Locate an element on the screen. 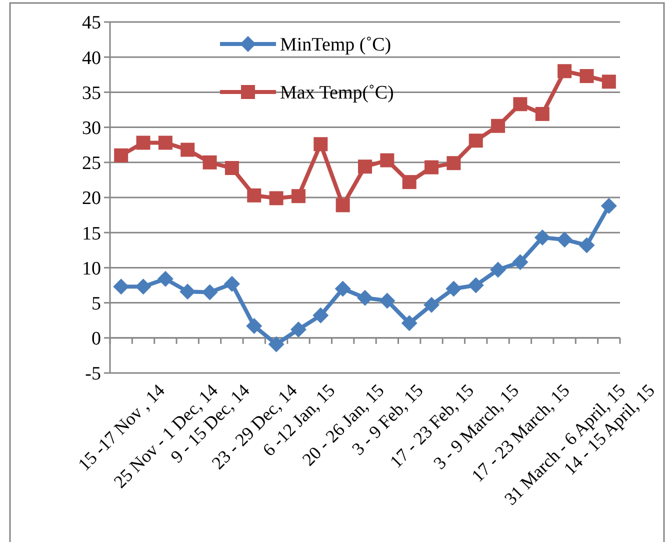  y-tick-label: 25 is located at coordinates (91, 163).